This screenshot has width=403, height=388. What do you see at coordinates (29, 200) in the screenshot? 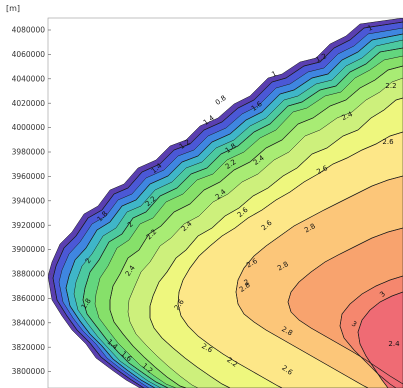
I see `y-tick-label: 3940000` at bounding box center [29, 200].